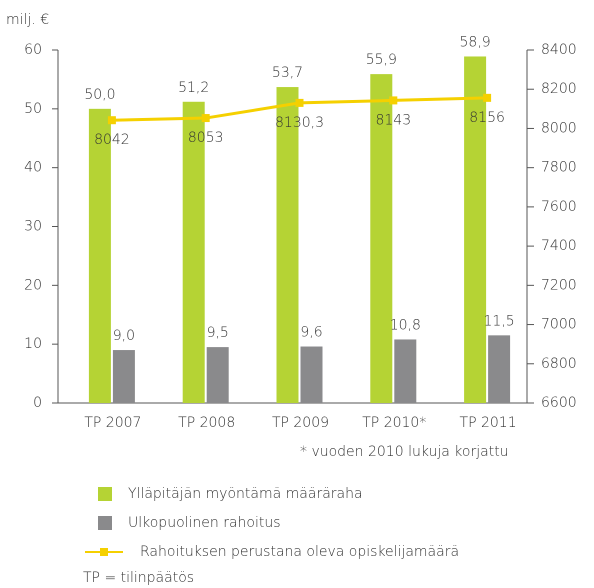 This screenshot has width=594, height=588. Describe the element at coordinates (488, 423) in the screenshot. I see `x-tick-label: TP 2011` at that location.